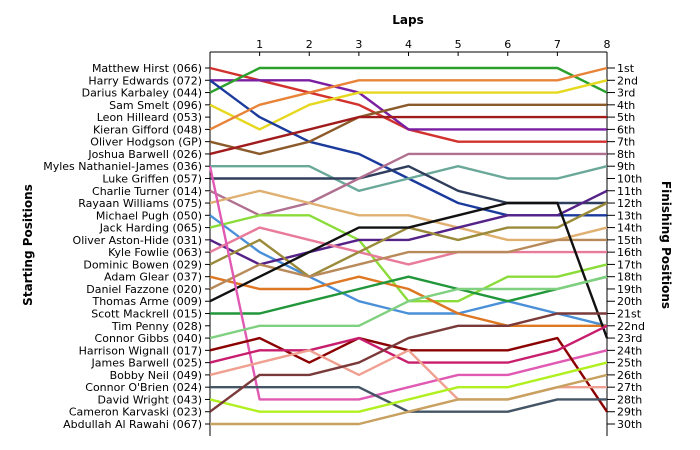  Describe the element at coordinates (629, 264) in the screenshot. I see `finishing-position-label: 17th` at that location.